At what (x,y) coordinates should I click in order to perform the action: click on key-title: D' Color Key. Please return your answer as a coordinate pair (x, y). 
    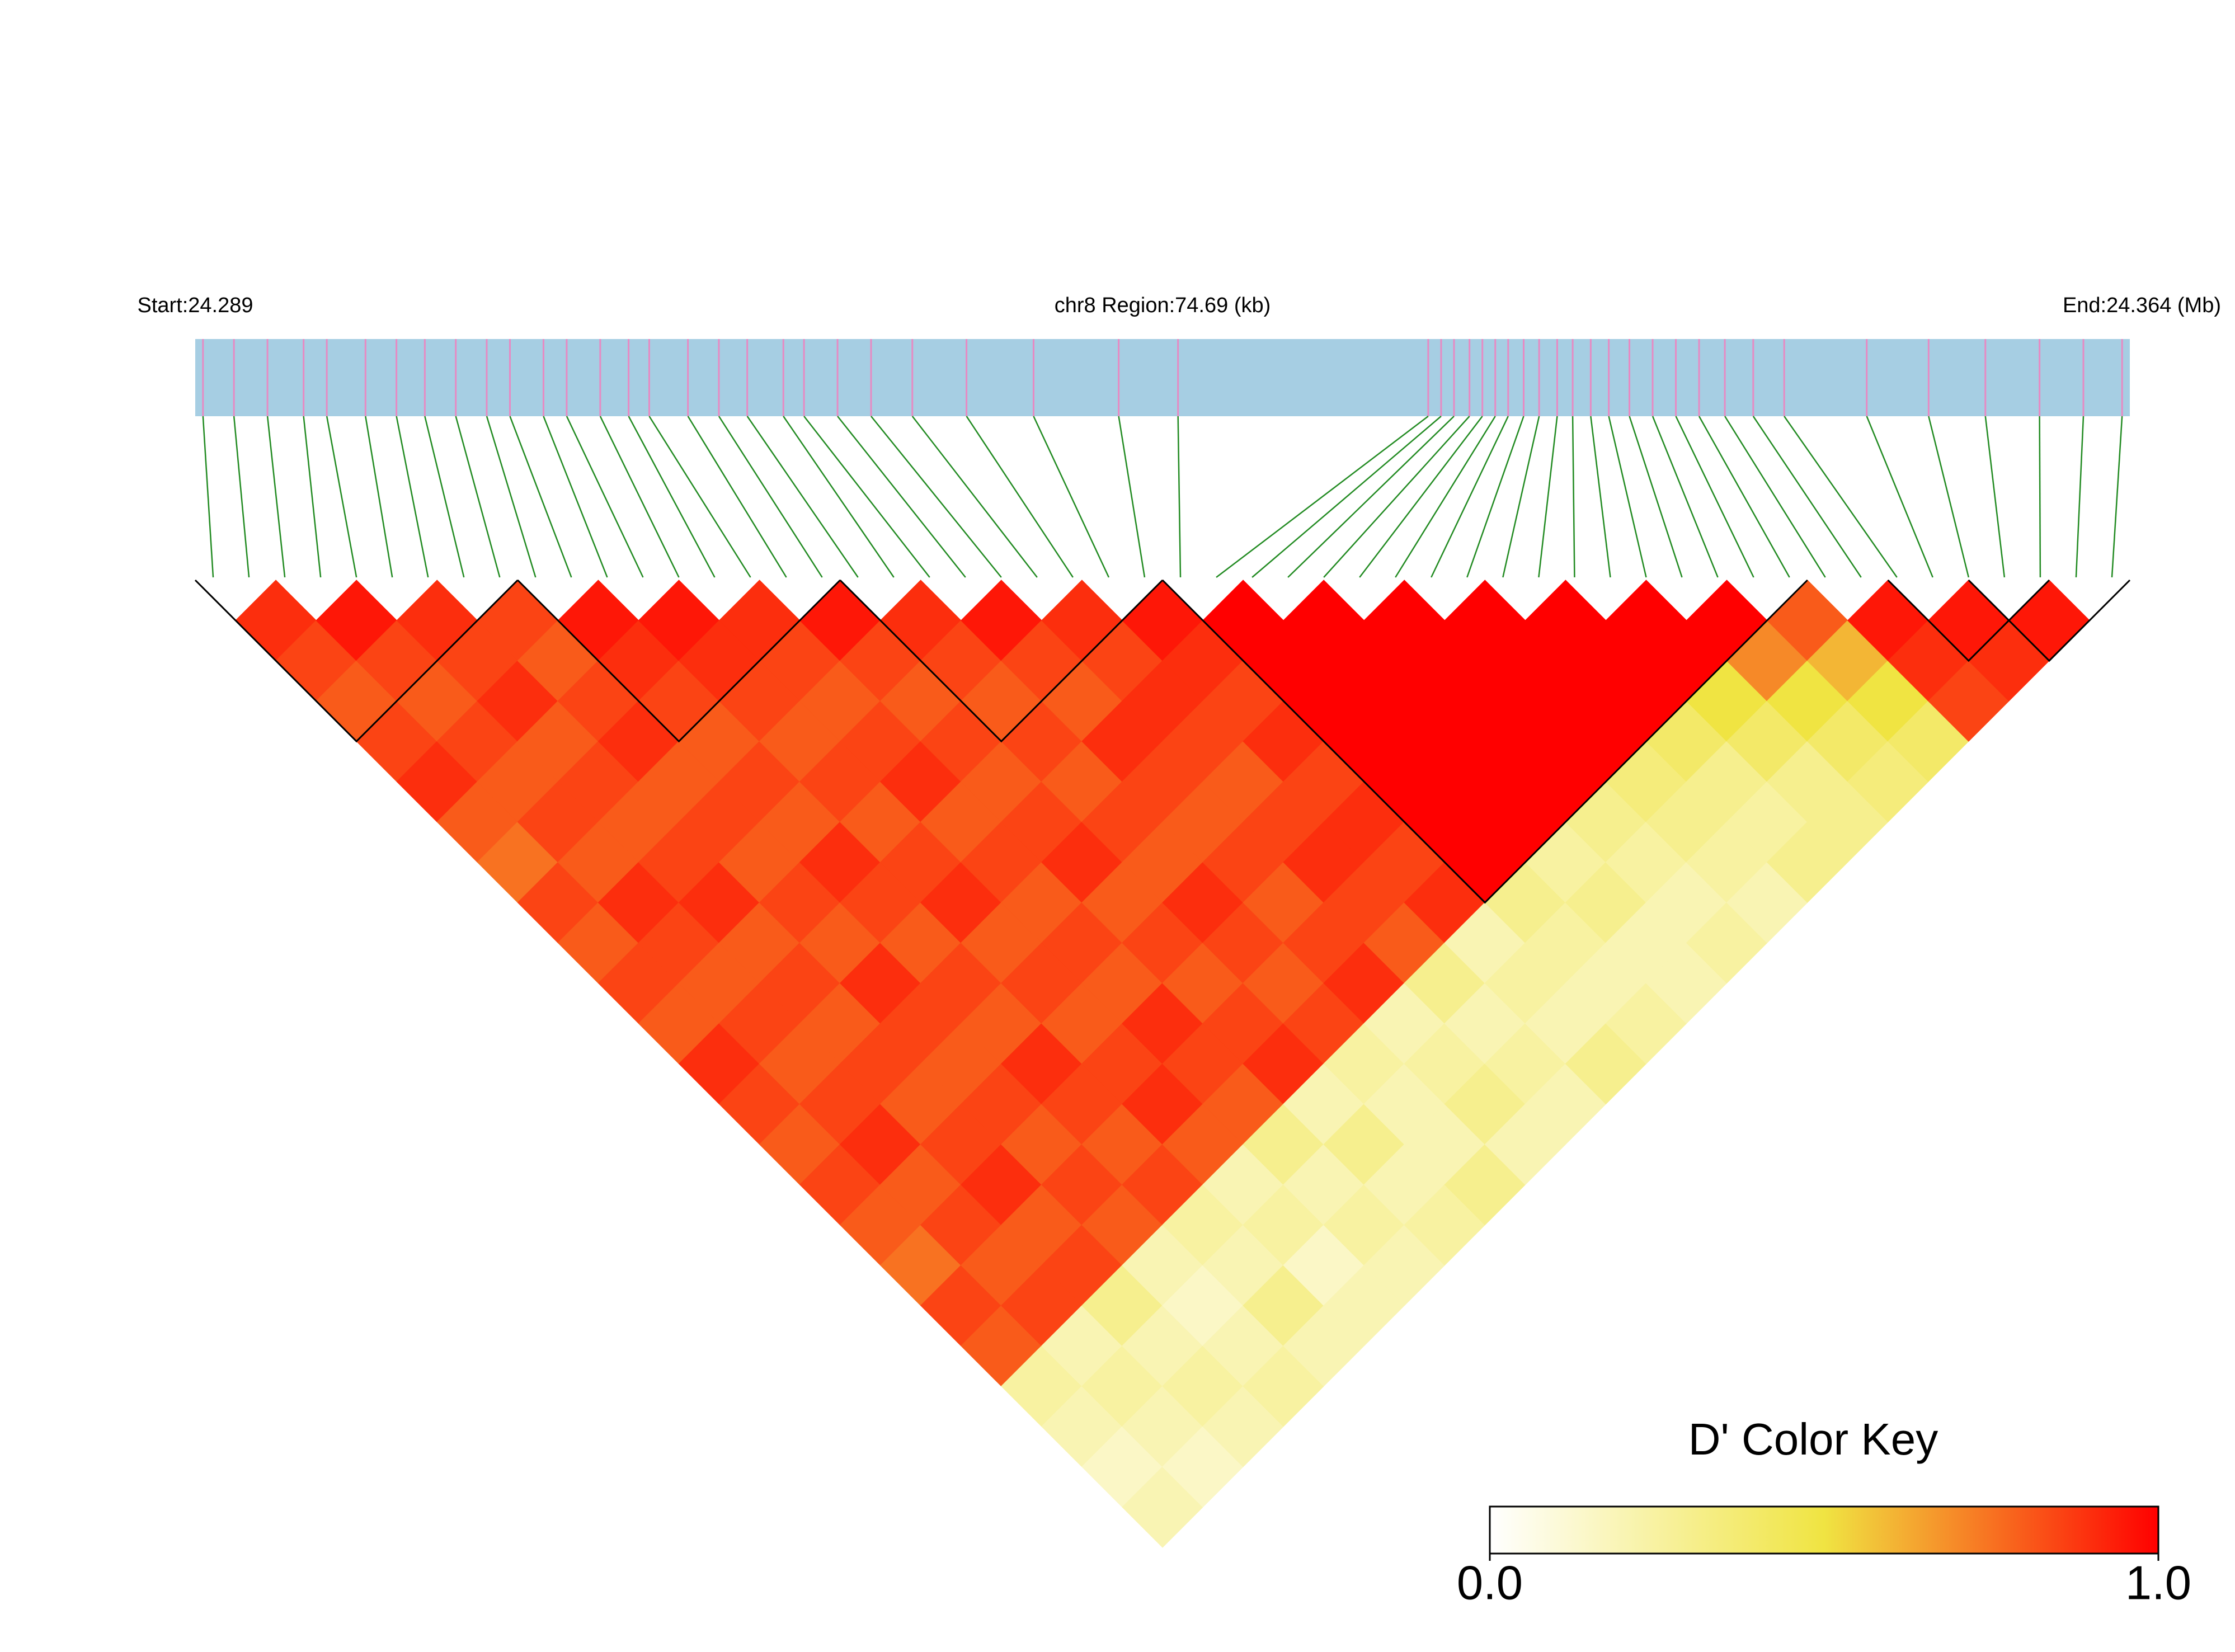
    Looking at the image, I should click on (1813, 1439).